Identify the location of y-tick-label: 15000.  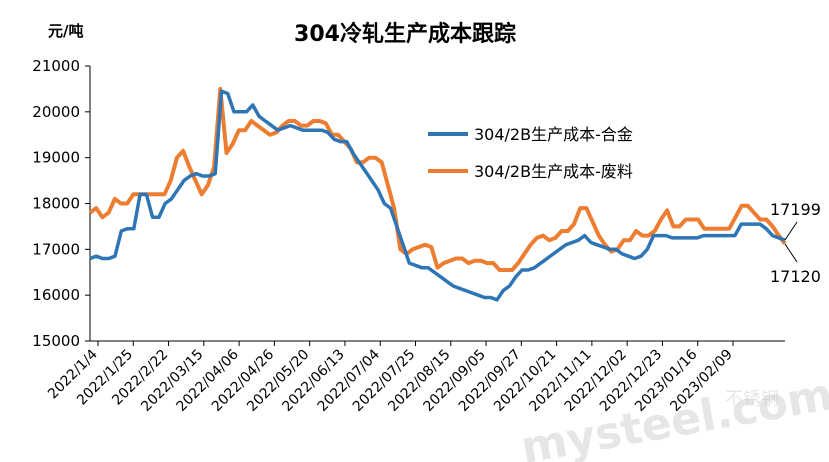
(56, 341).